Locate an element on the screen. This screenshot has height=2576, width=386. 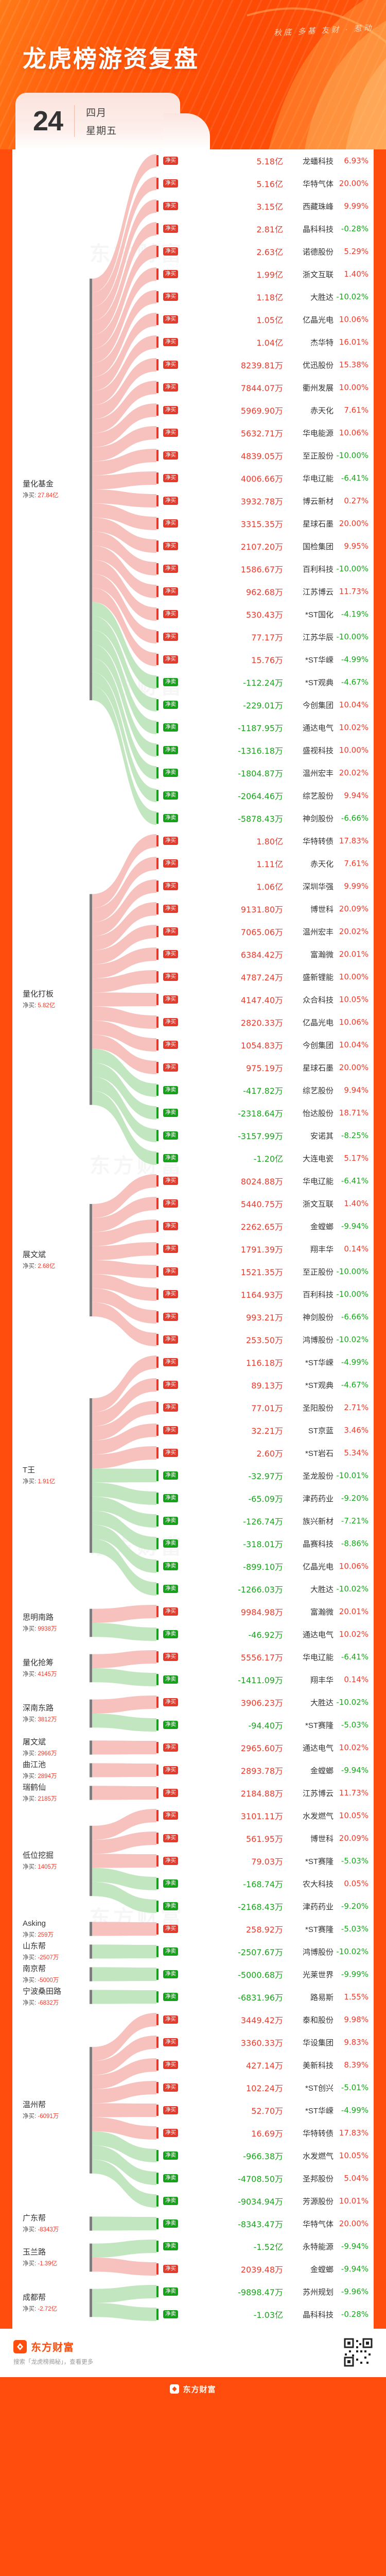
stock-row: 净买 9984.98万 富瀚微 20.01% is located at coordinates (265, 1612).